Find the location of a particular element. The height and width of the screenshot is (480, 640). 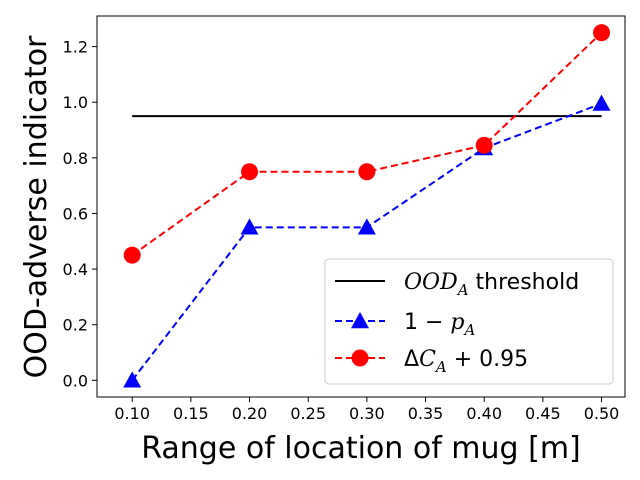

legend-series-2-swatch is located at coordinates (360, 358).